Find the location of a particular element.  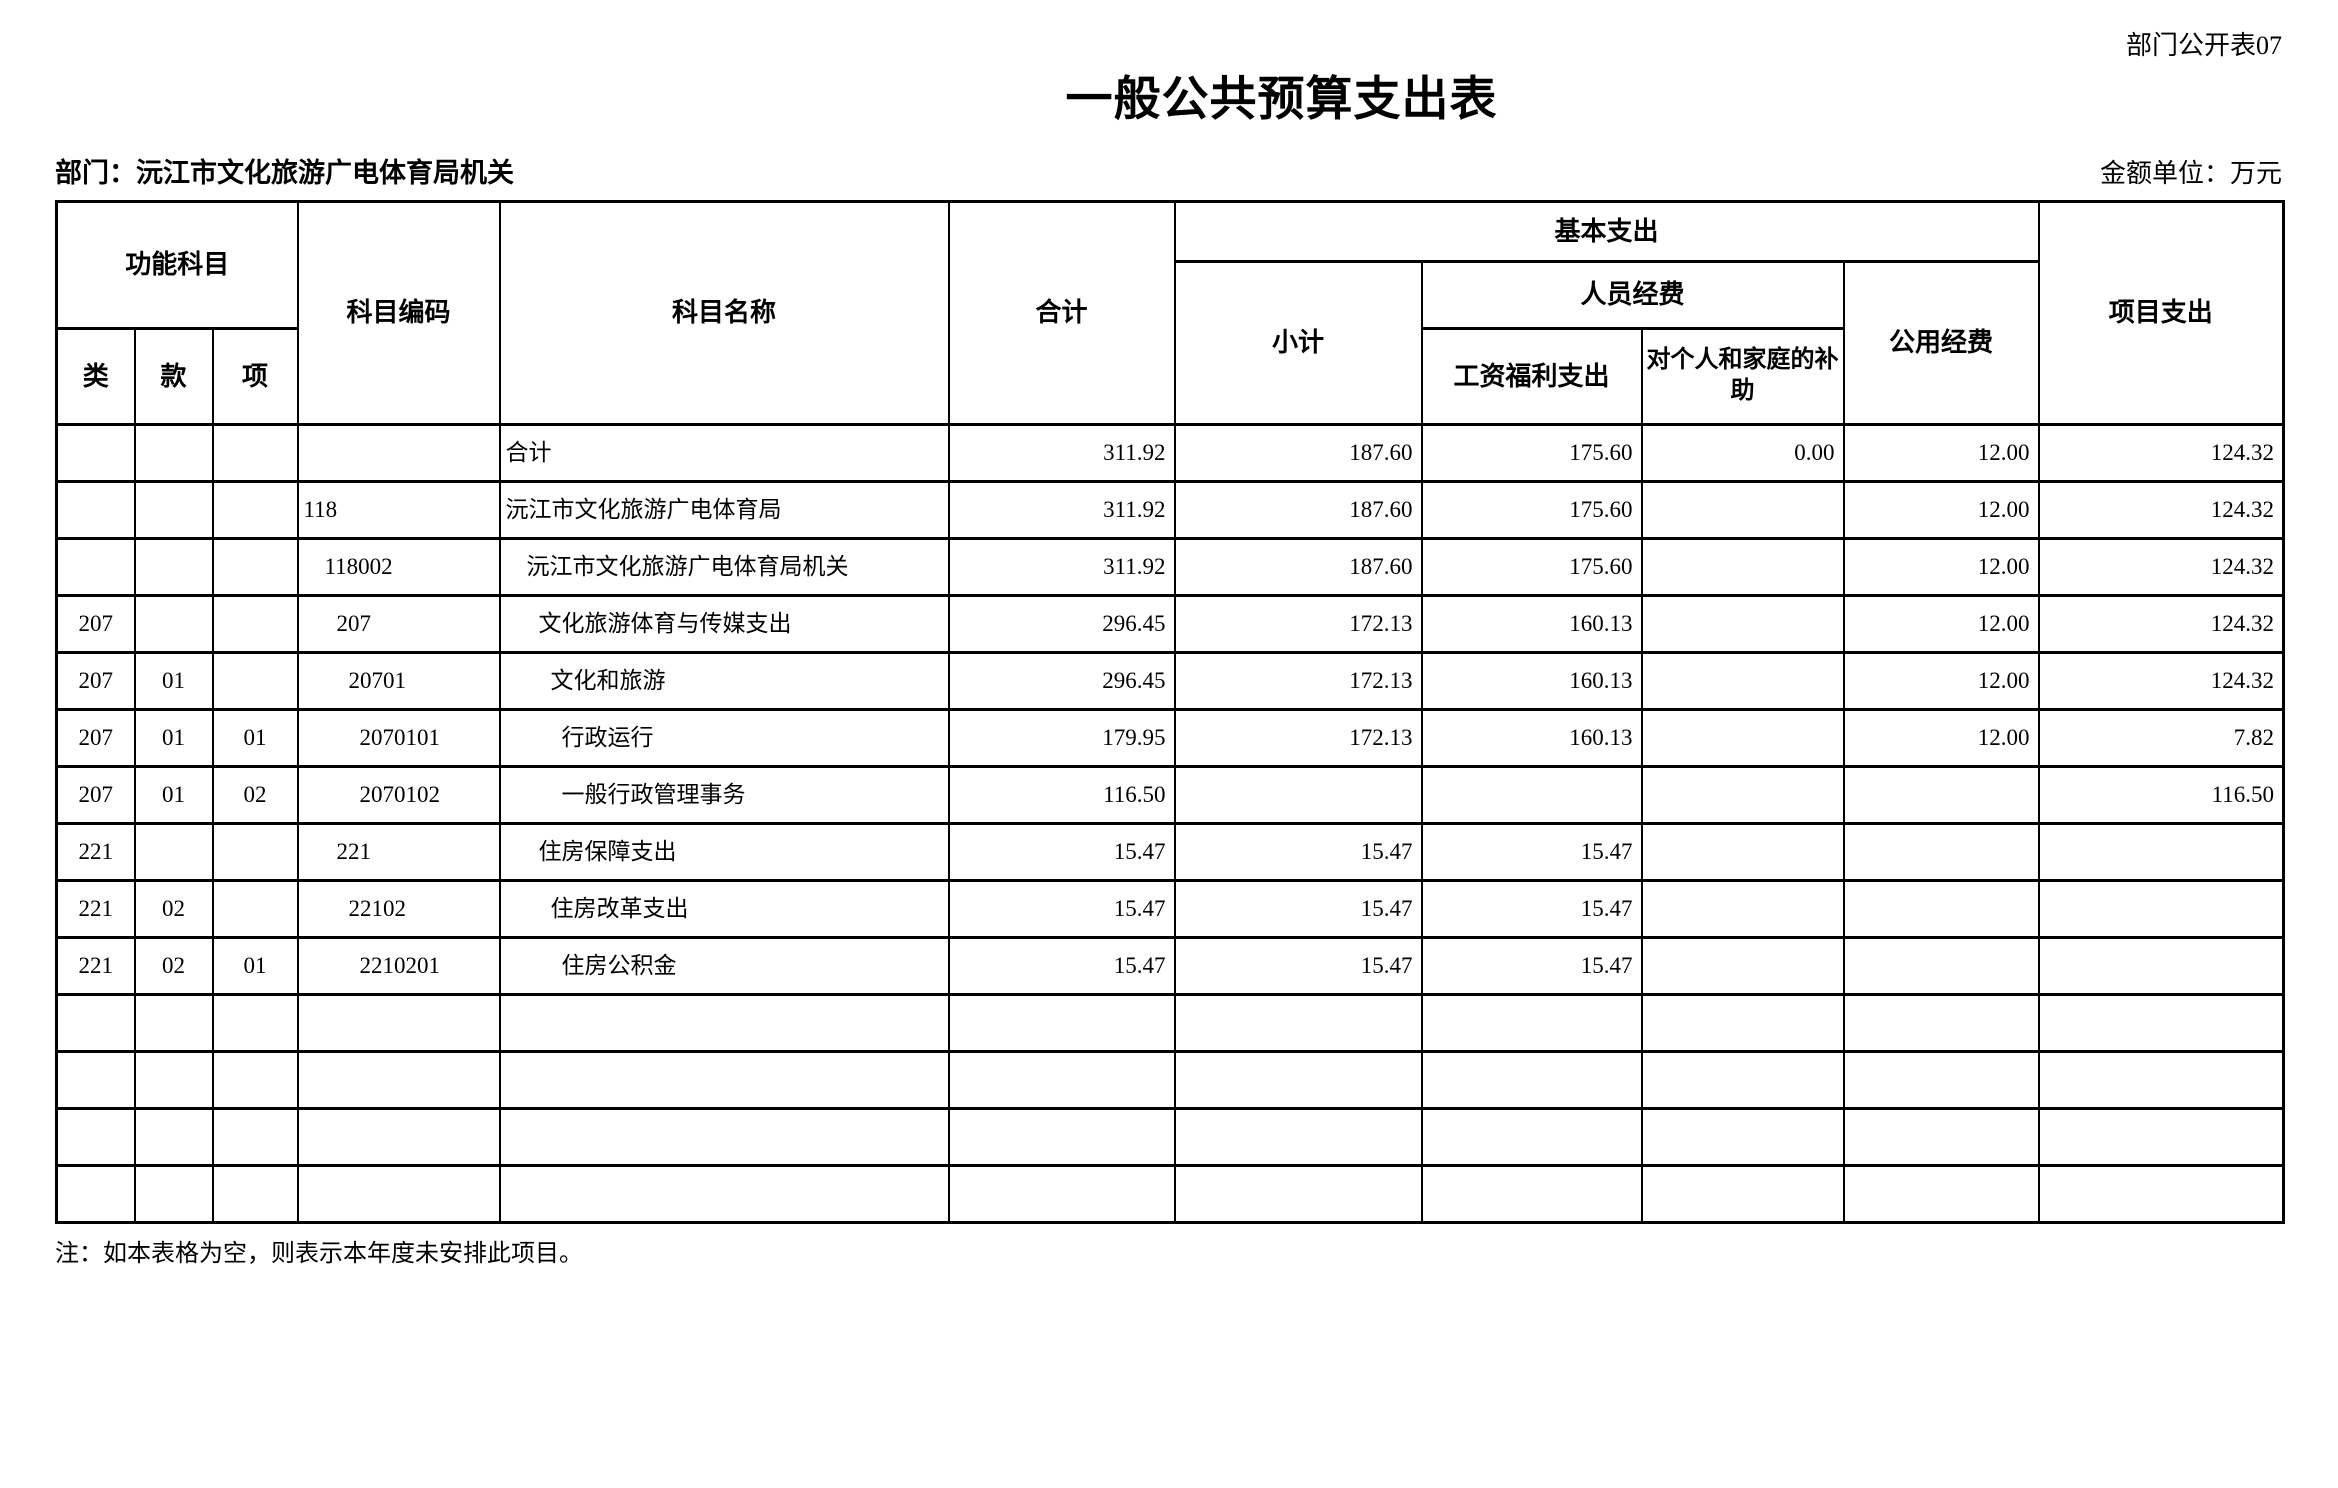

header-salary-welfare: 工资福利支出 is located at coordinates (1531, 376).